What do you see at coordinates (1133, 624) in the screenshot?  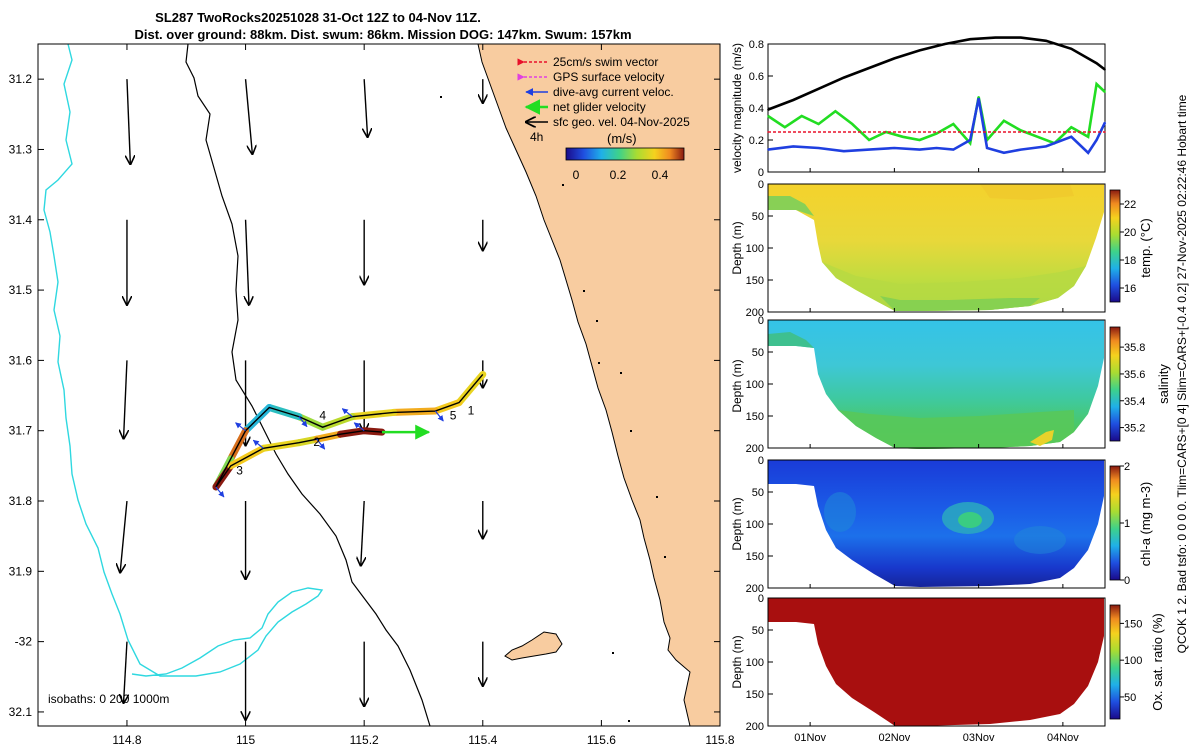 I see `colorbar-tick-label: 150` at bounding box center [1133, 624].